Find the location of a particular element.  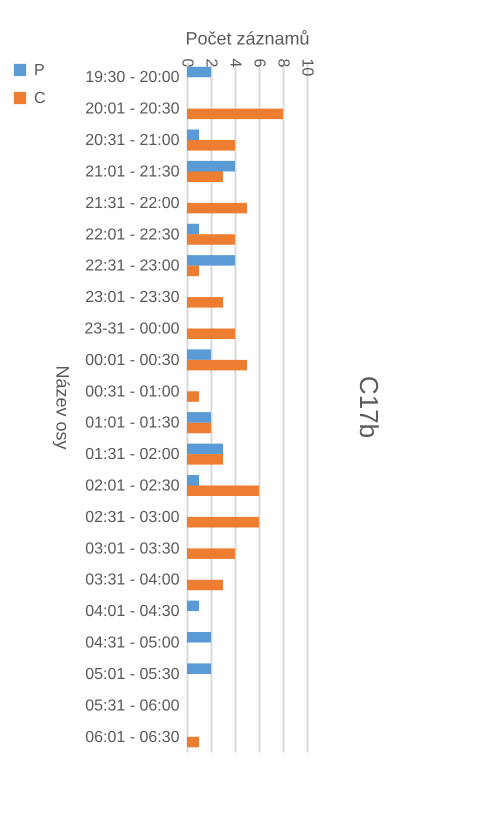

x-tick-label: 4 is located at coordinates (235, 63).